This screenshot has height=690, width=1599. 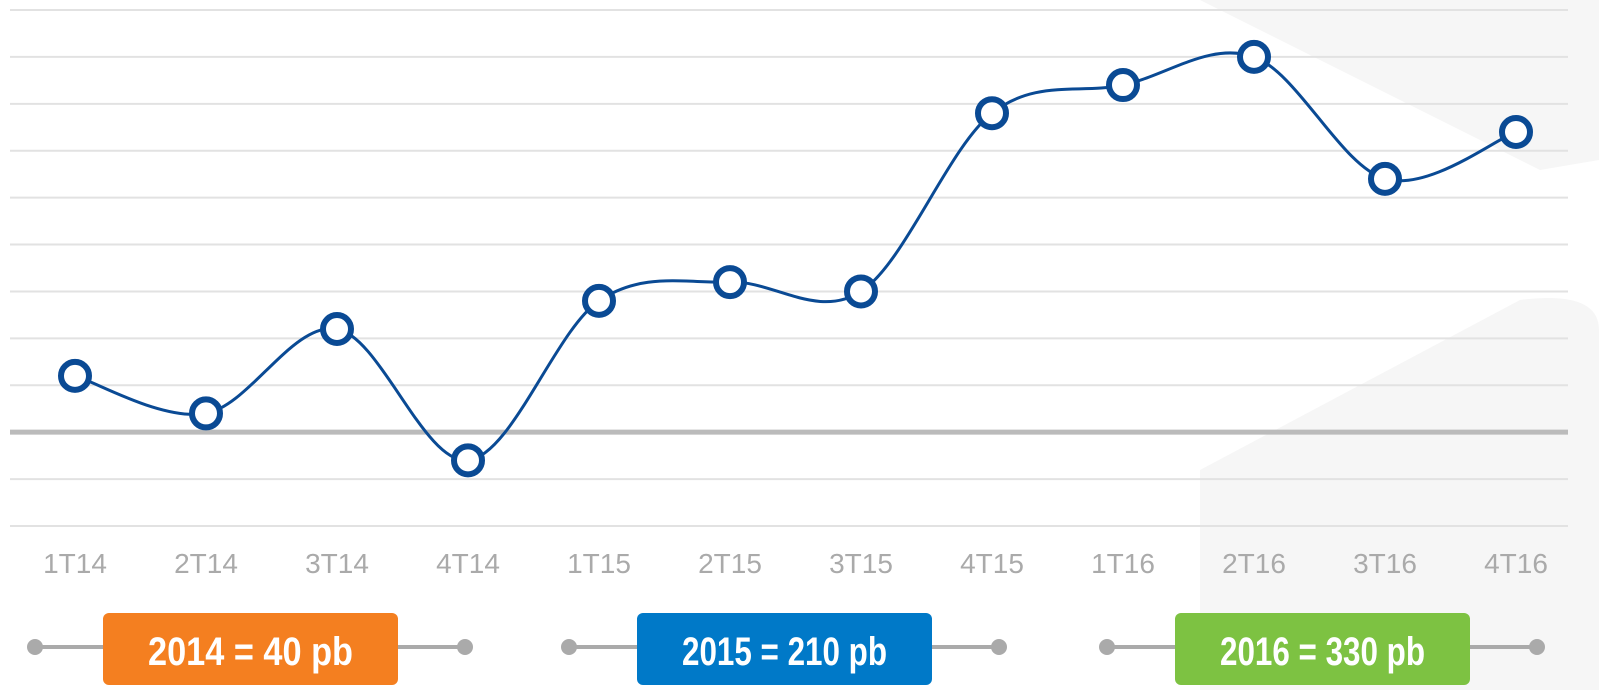 What do you see at coordinates (861, 563) in the screenshot?
I see `x-tick-label: 3T15` at bounding box center [861, 563].